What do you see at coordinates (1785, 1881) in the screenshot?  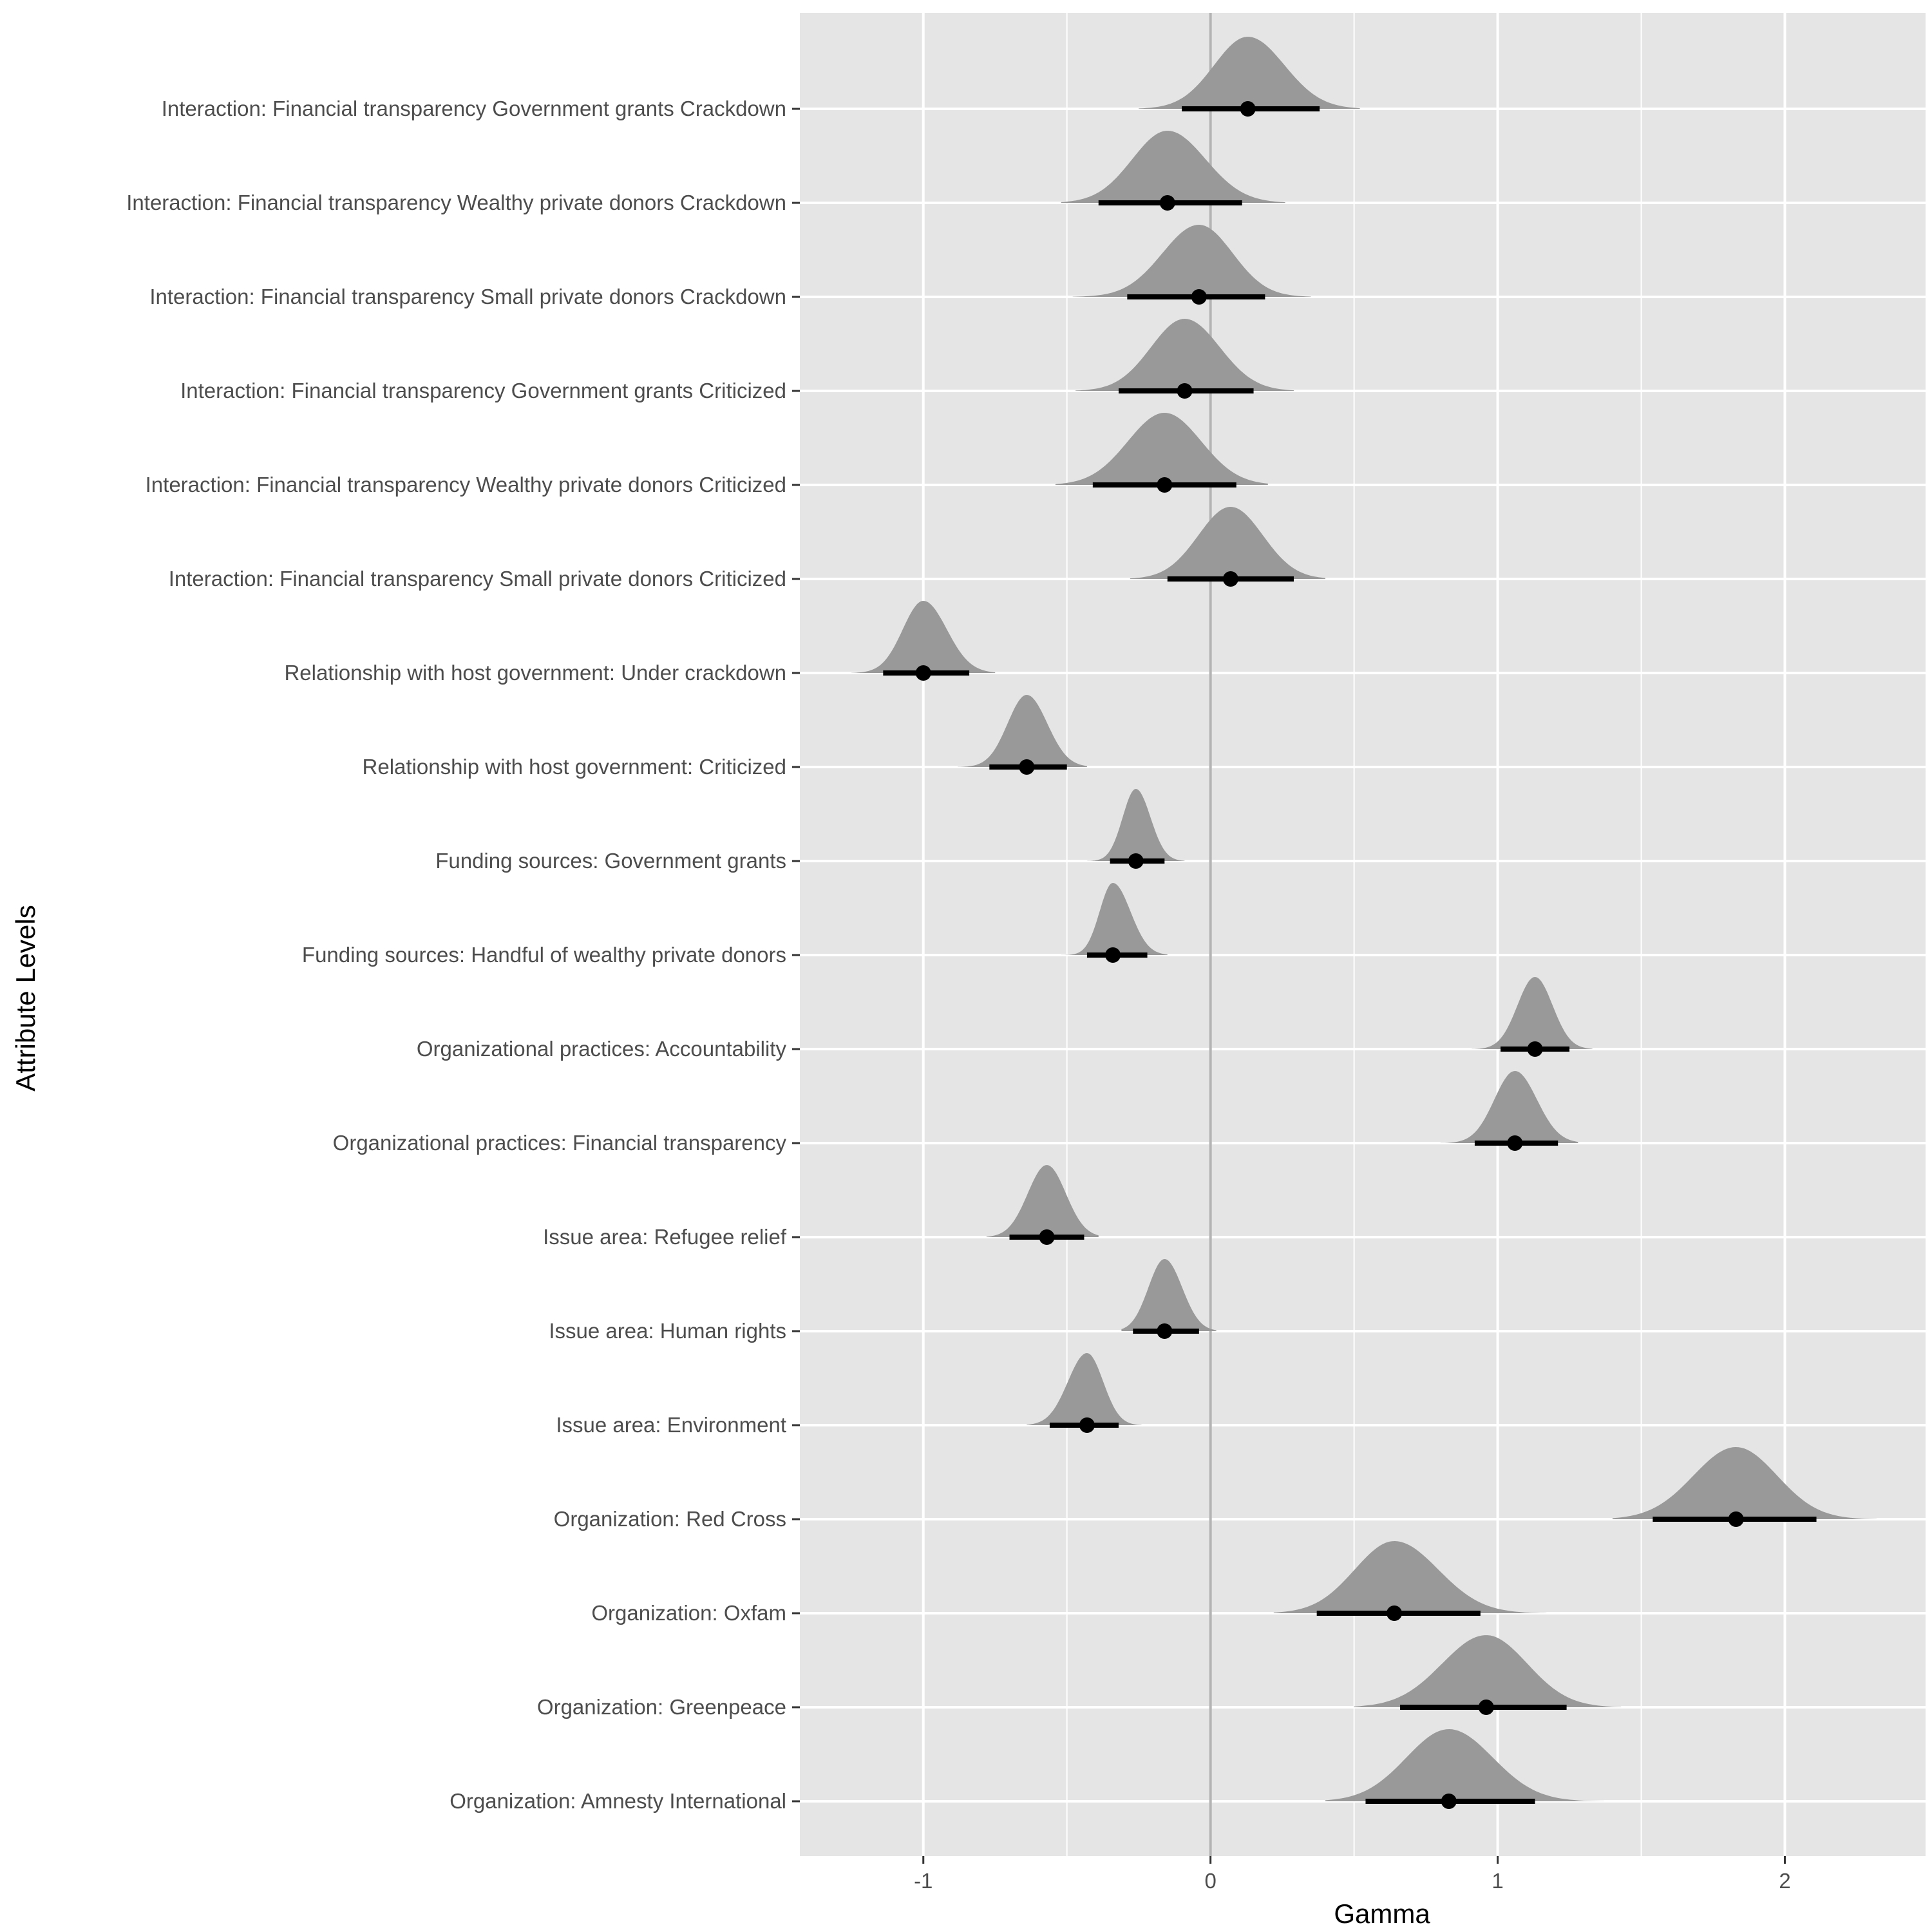 I see `x-tick-label: 2` at bounding box center [1785, 1881].